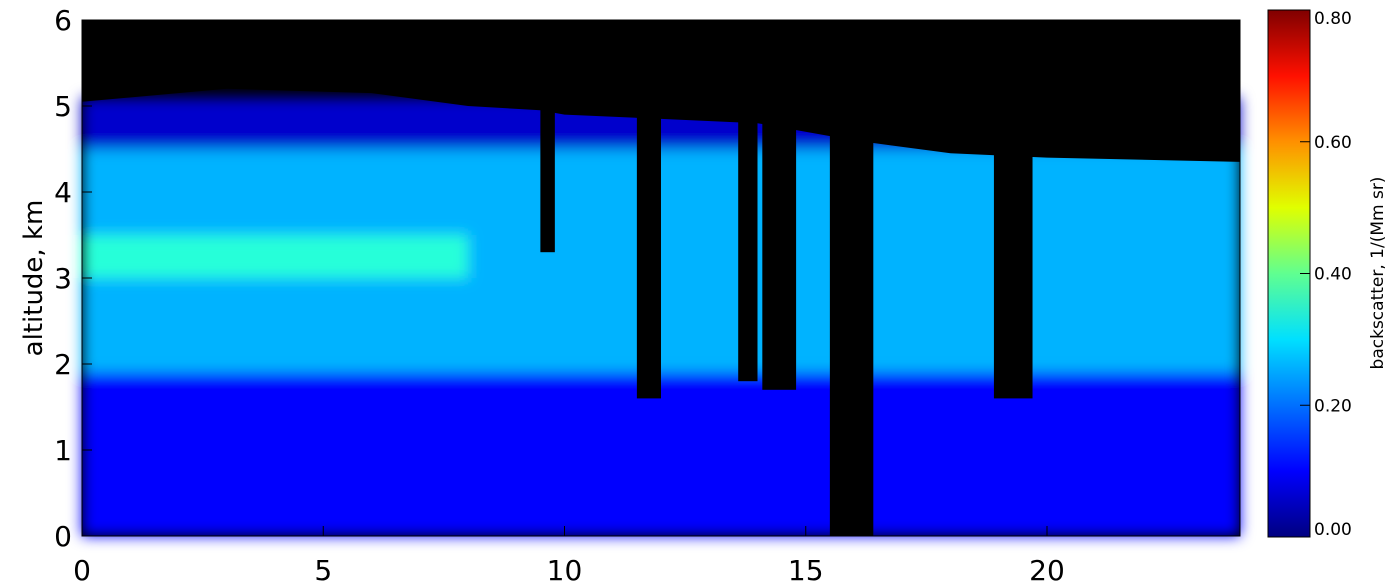 The height and width of the screenshot is (586, 1400). What do you see at coordinates (63, 20) in the screenshot?
I see `y-tick-label: 6` at bounding box center [63, 20].